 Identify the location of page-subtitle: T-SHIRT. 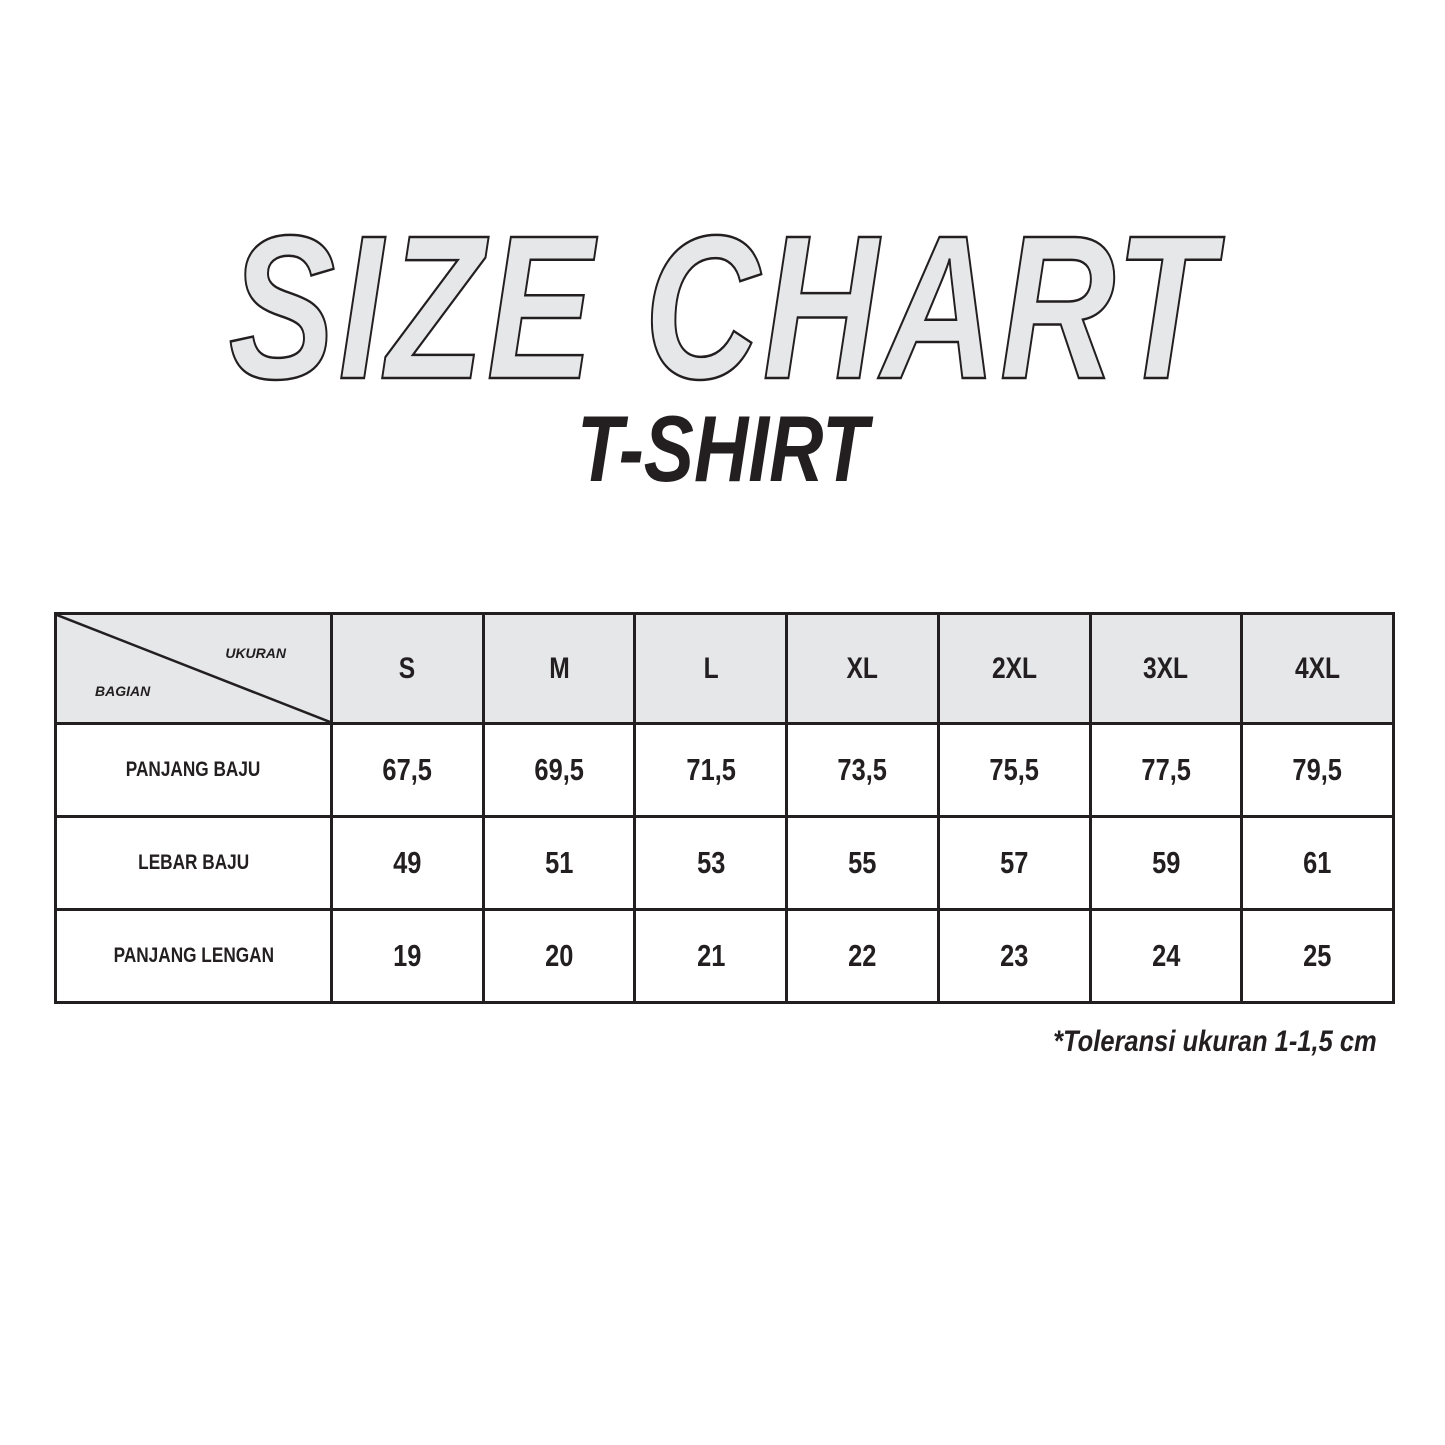
(722, 448).